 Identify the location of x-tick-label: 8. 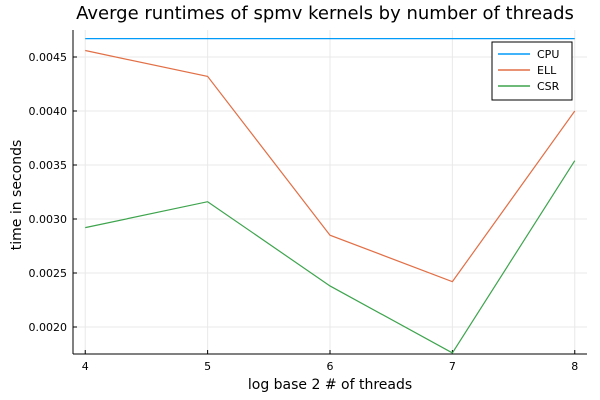
(574, 366).